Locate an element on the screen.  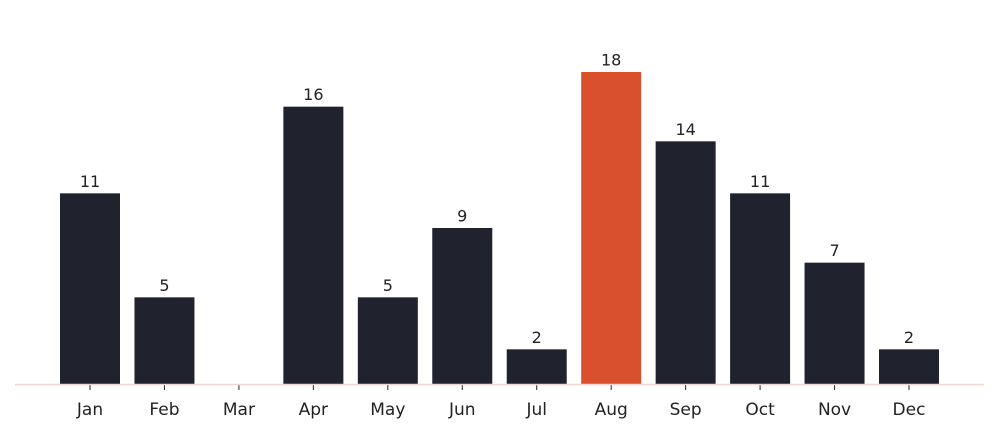
x-tick-label: May is located at coordinates (387, 410).